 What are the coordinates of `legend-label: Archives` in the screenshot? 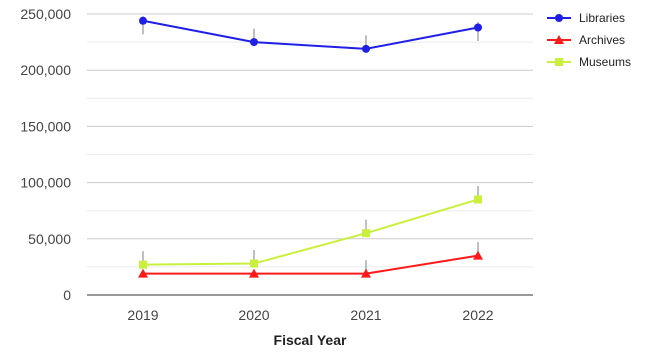 It's located at (602, 40).